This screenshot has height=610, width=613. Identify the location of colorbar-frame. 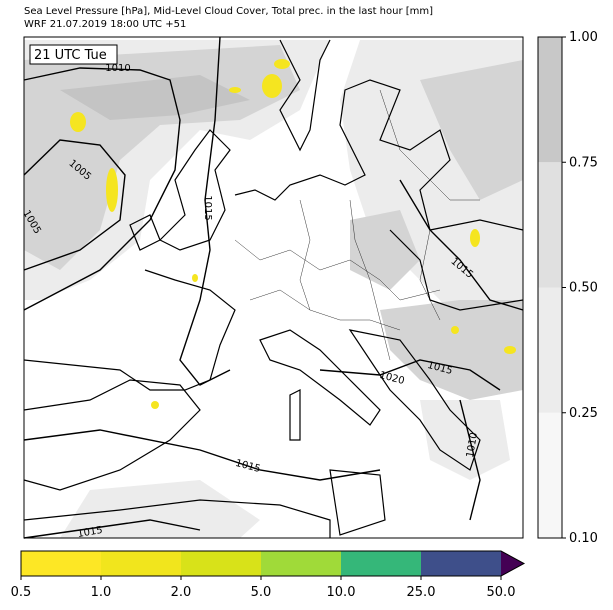
(273, 563).